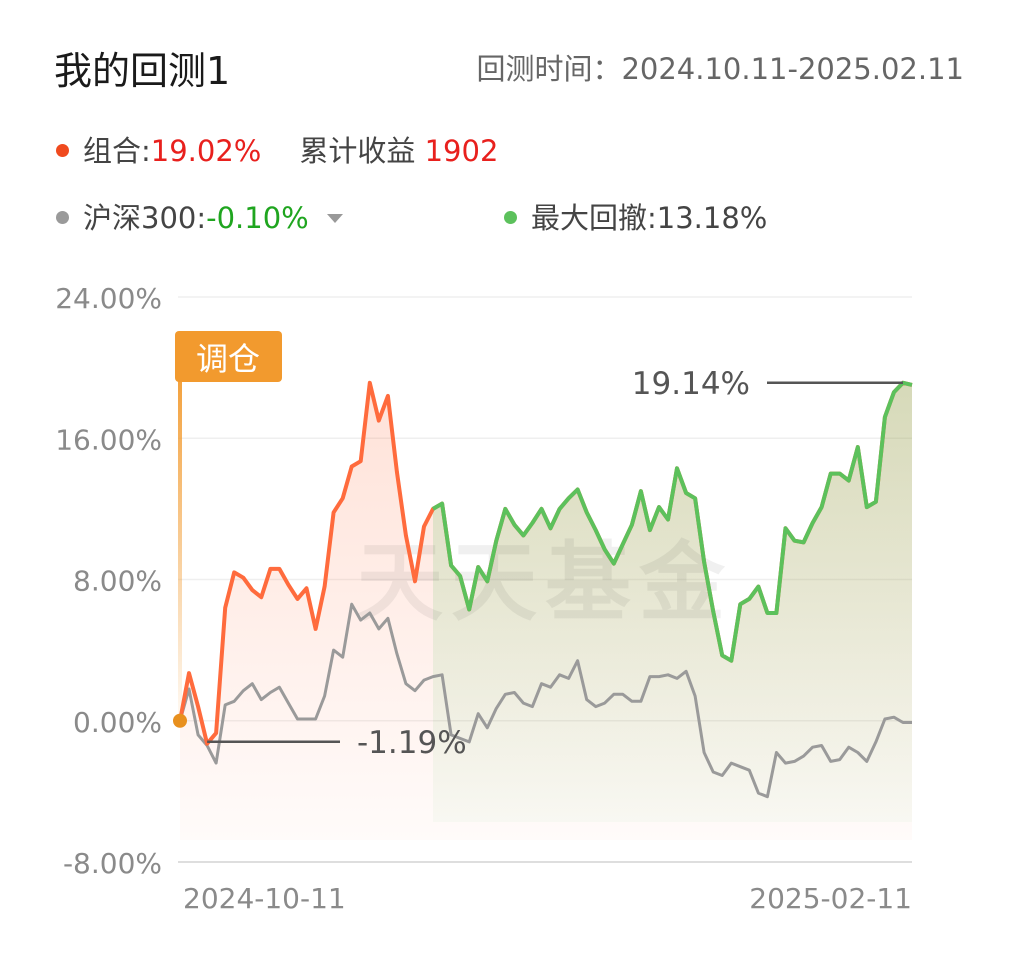 The width and height of the screenshot is (1010, 953). Describe the element at coordinates (712, 218) in the screenshot. I see `drawdown-value: 13.18%` at that location.